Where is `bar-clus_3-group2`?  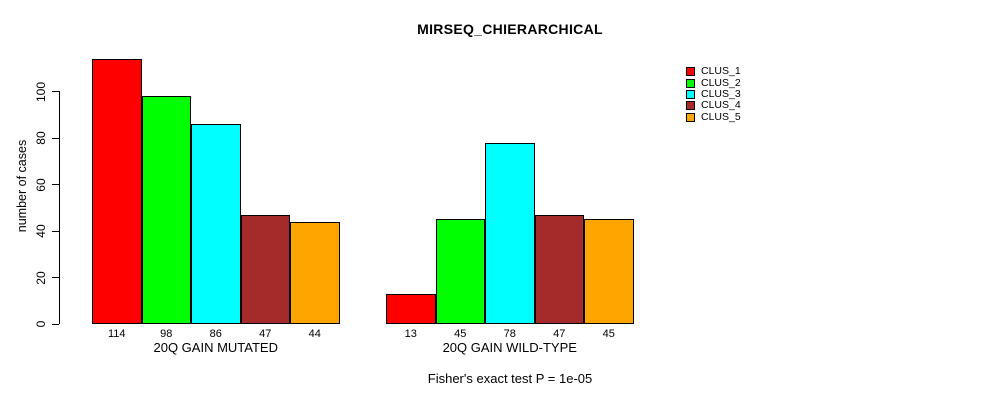
bar-clus_3-group2 is located at coordinates (510, 233).